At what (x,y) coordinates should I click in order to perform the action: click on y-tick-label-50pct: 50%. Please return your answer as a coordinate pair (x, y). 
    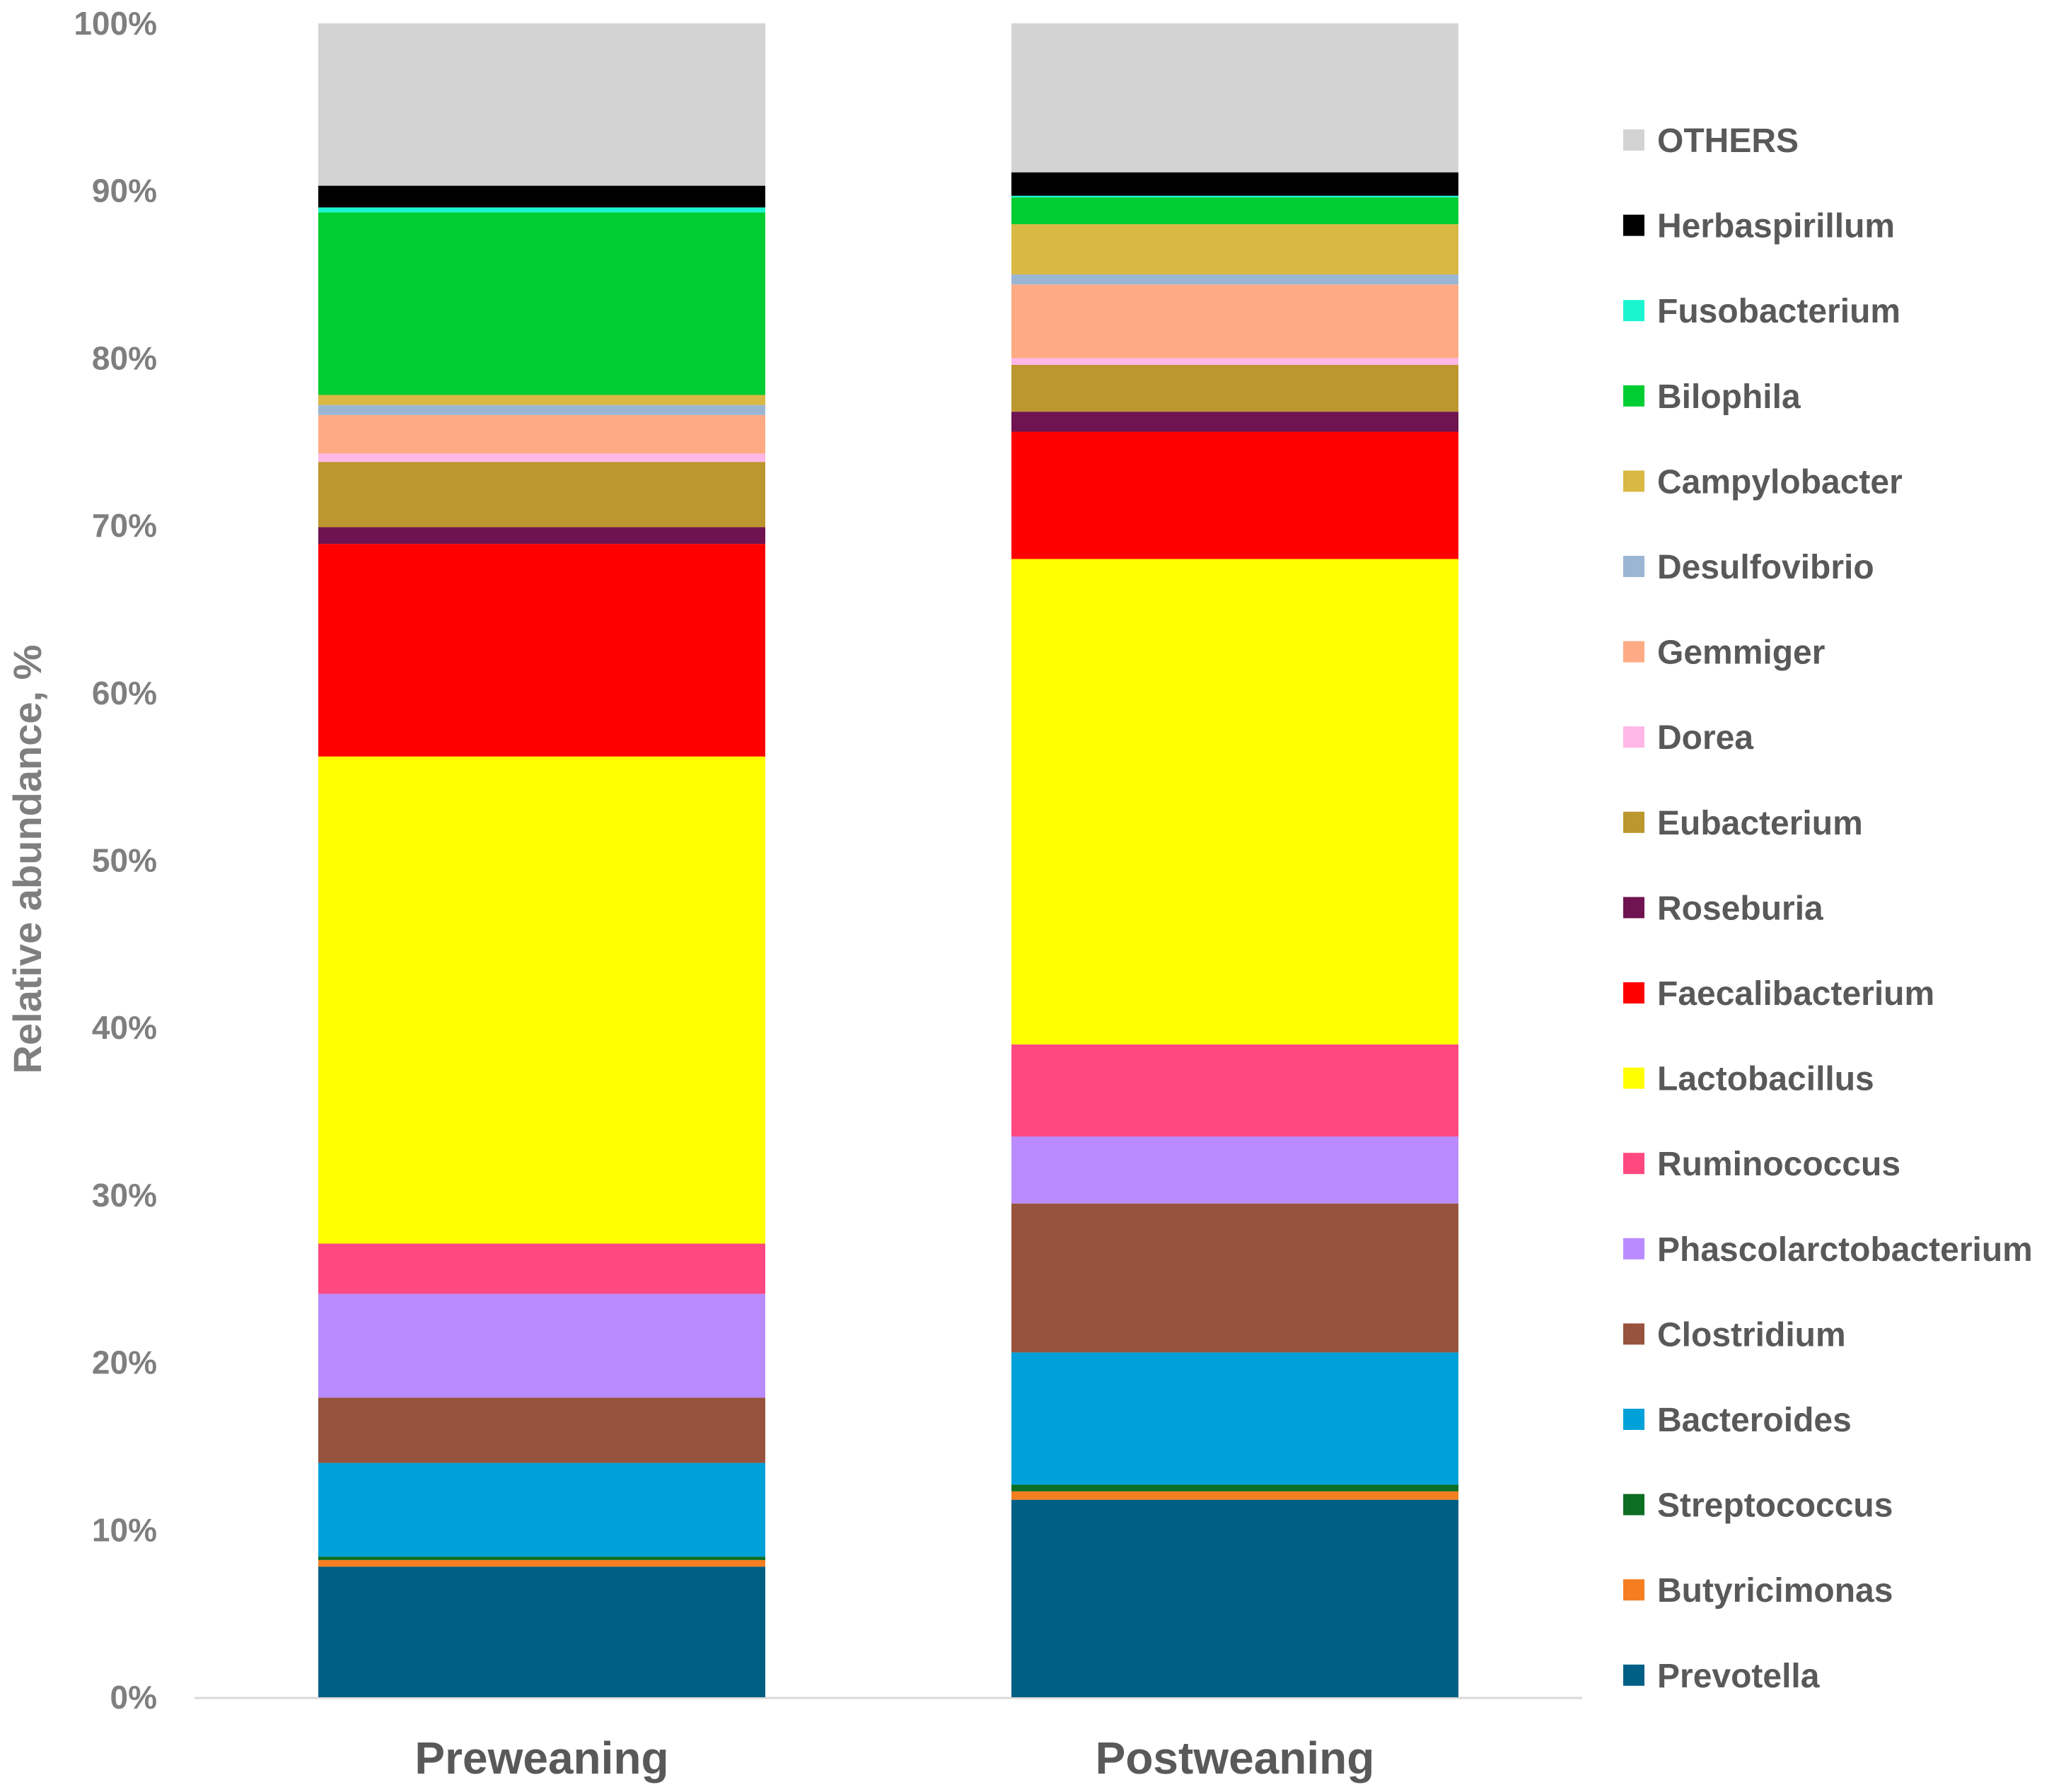
    Looking at the image, I should click on (124, 860).